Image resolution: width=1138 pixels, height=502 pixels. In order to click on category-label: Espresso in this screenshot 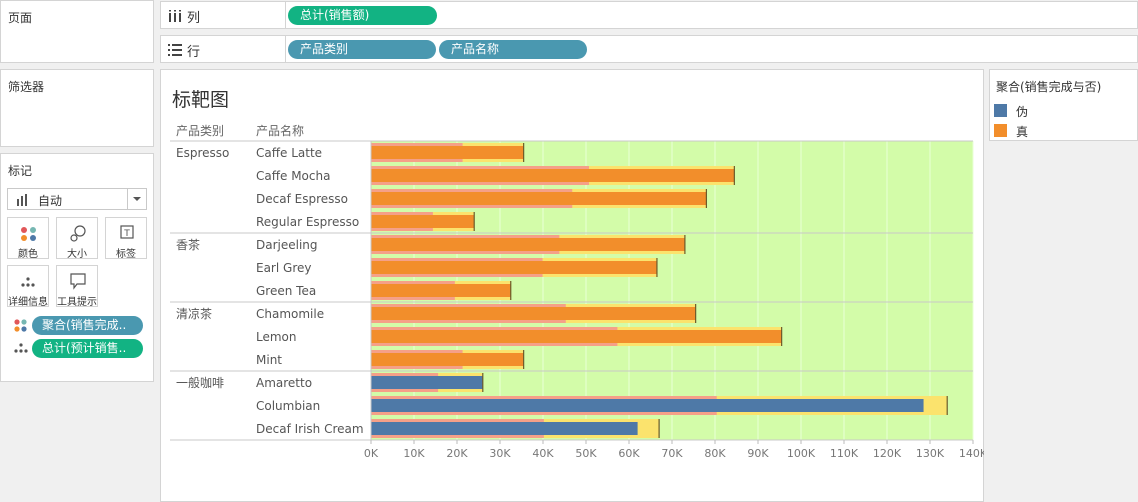, I will do `click(202, 153)`.